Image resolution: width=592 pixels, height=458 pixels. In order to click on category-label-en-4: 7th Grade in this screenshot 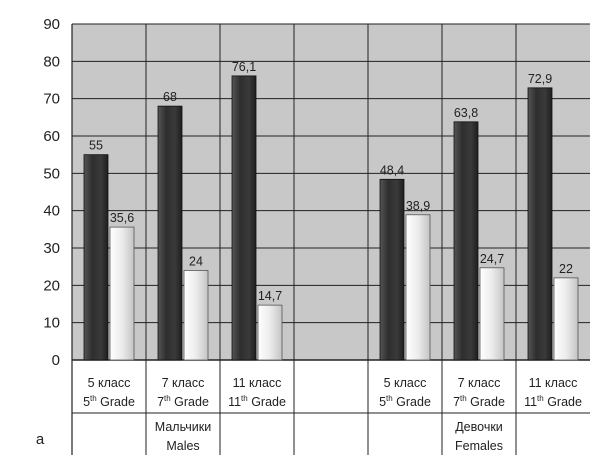, I will do `click(479, 401)`.